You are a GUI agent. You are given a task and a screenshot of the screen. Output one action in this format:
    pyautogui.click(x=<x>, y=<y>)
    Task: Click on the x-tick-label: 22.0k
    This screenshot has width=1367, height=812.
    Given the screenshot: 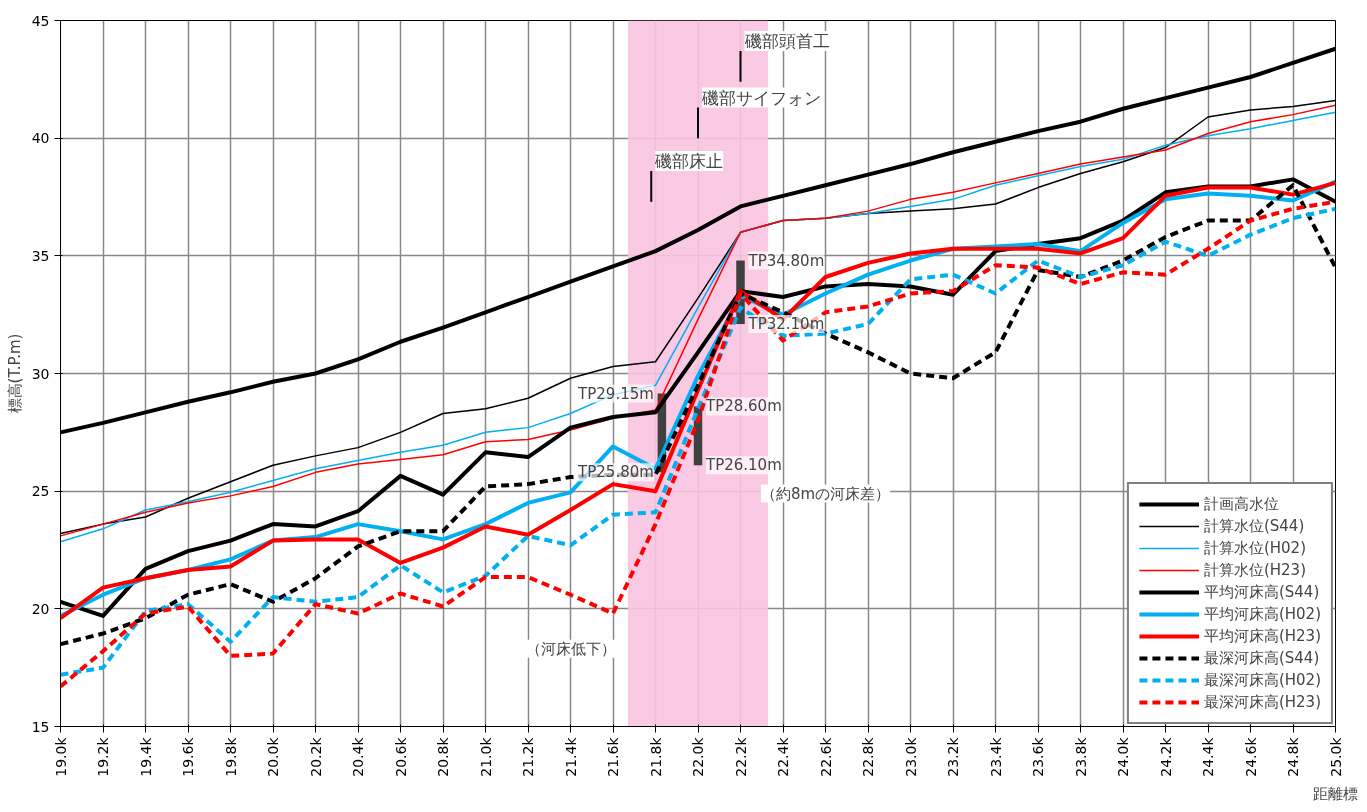 What is the action you would take?
    pyautogui.click(x=698, y=756)
    